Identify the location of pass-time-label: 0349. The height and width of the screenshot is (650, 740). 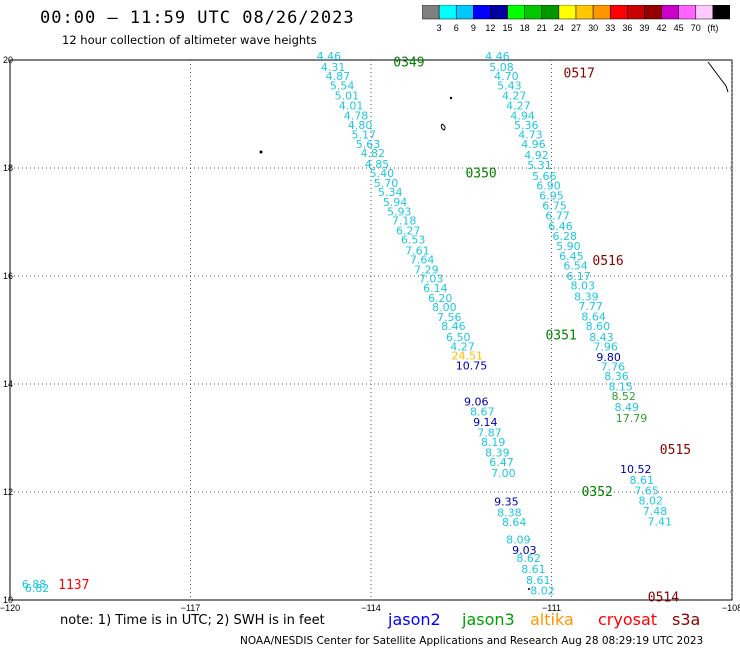
(408, 62).